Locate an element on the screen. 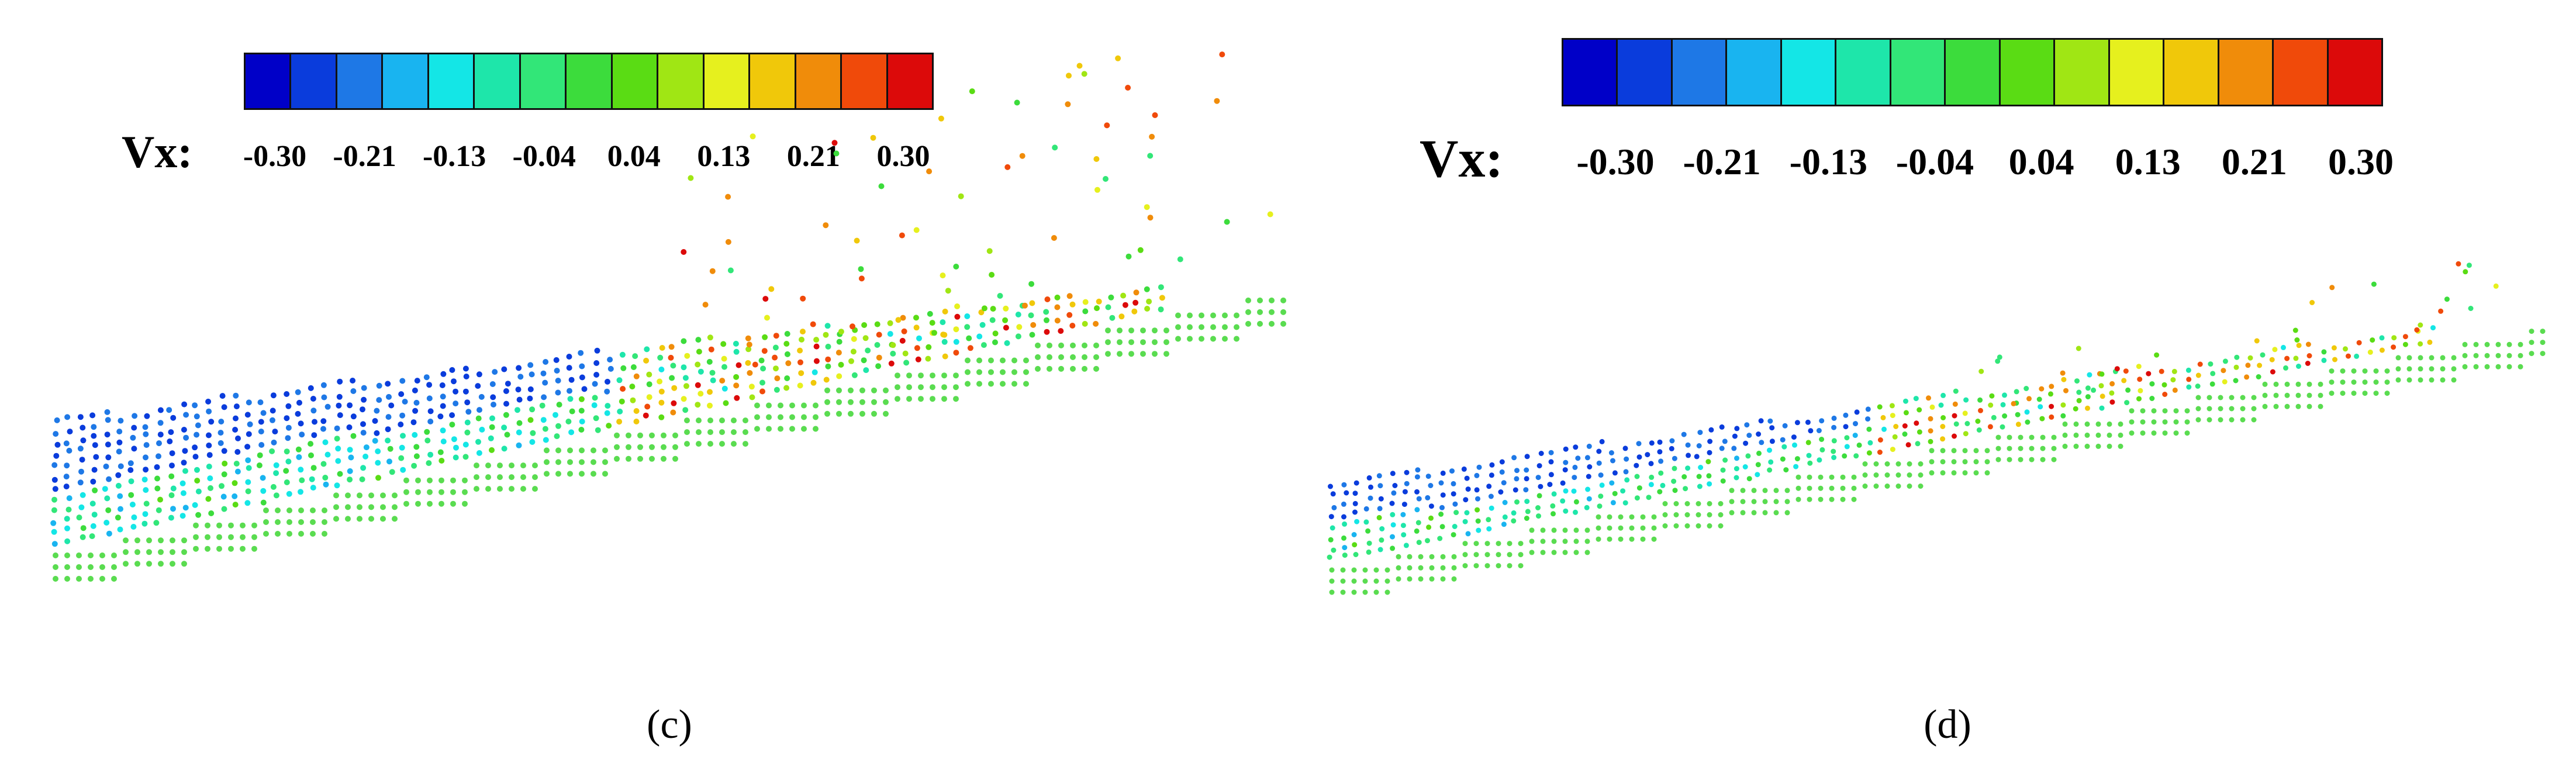 Image resolution: width=2576 pixels, height=784 pixels. colorbar-tick-label: -0.30 is located at coordinates (275, 156).